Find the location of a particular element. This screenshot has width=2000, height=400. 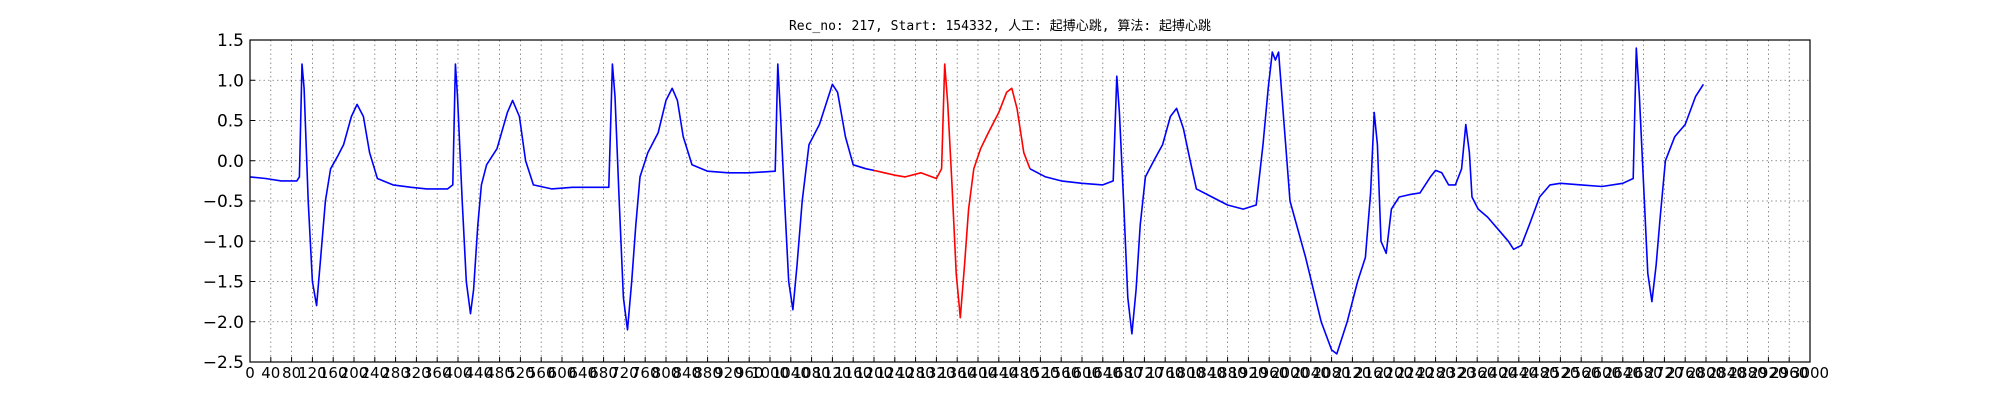

x-tick-label: 160 is located at coordinates (333, 373).